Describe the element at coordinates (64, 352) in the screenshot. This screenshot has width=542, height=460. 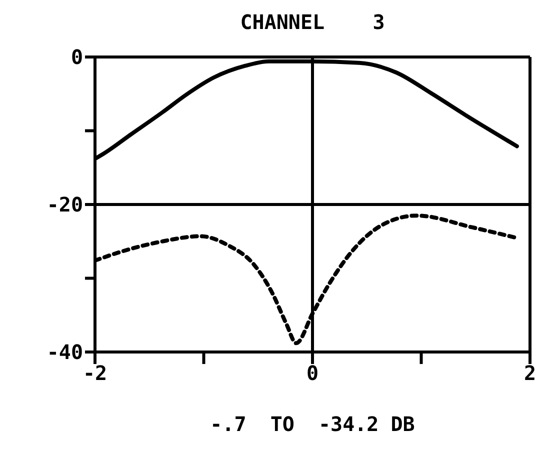
I see `y-tick-label: -40` at that location.